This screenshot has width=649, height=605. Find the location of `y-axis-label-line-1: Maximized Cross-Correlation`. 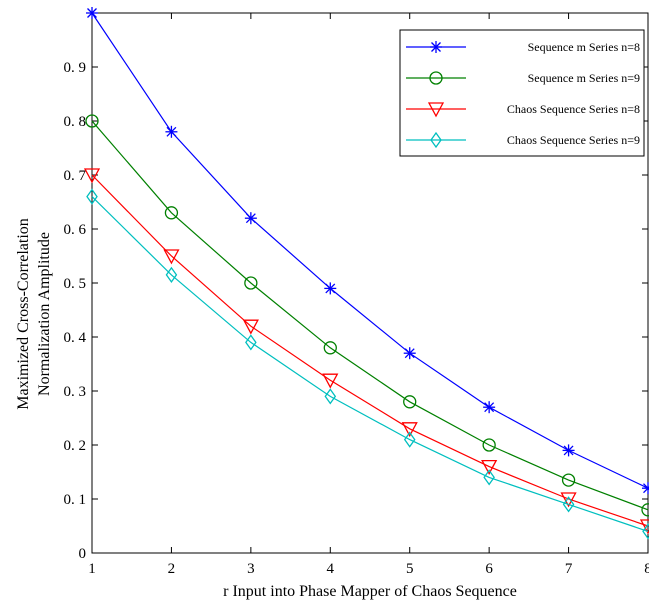

y-axis-label-line-1: Maximized Cross-Correlation is located at coordinates (23, 314).